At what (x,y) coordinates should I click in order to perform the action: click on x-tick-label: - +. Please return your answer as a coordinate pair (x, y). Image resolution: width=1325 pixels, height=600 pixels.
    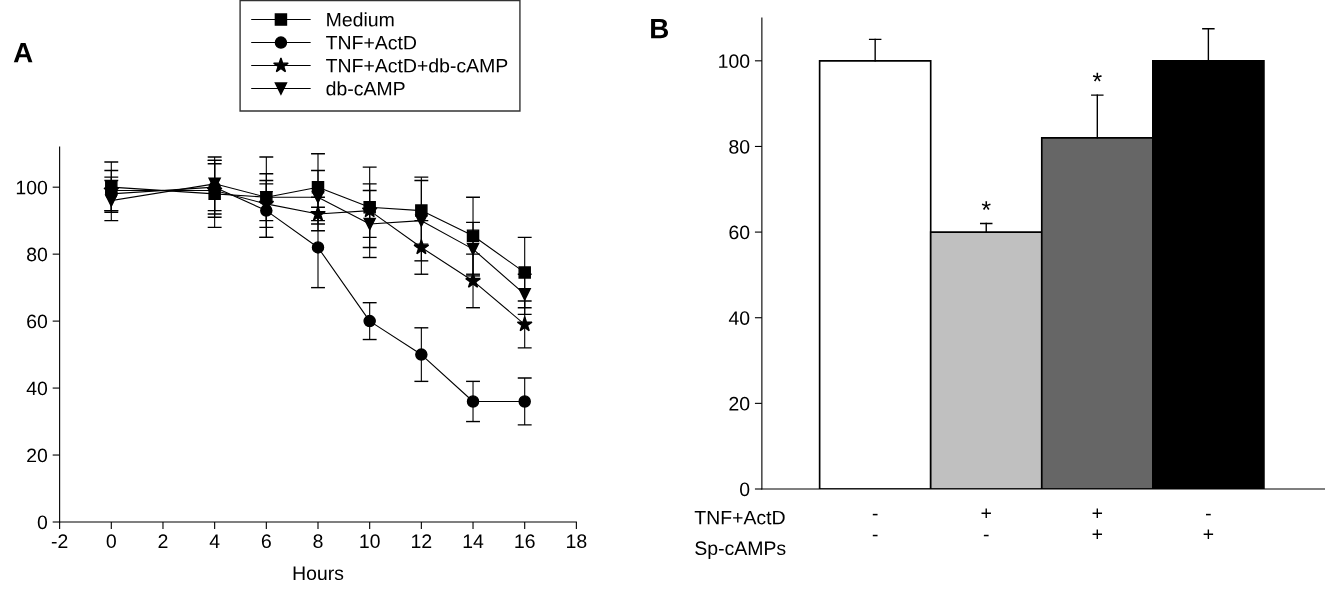
    Looking at the image, I should click on (1208, 526).